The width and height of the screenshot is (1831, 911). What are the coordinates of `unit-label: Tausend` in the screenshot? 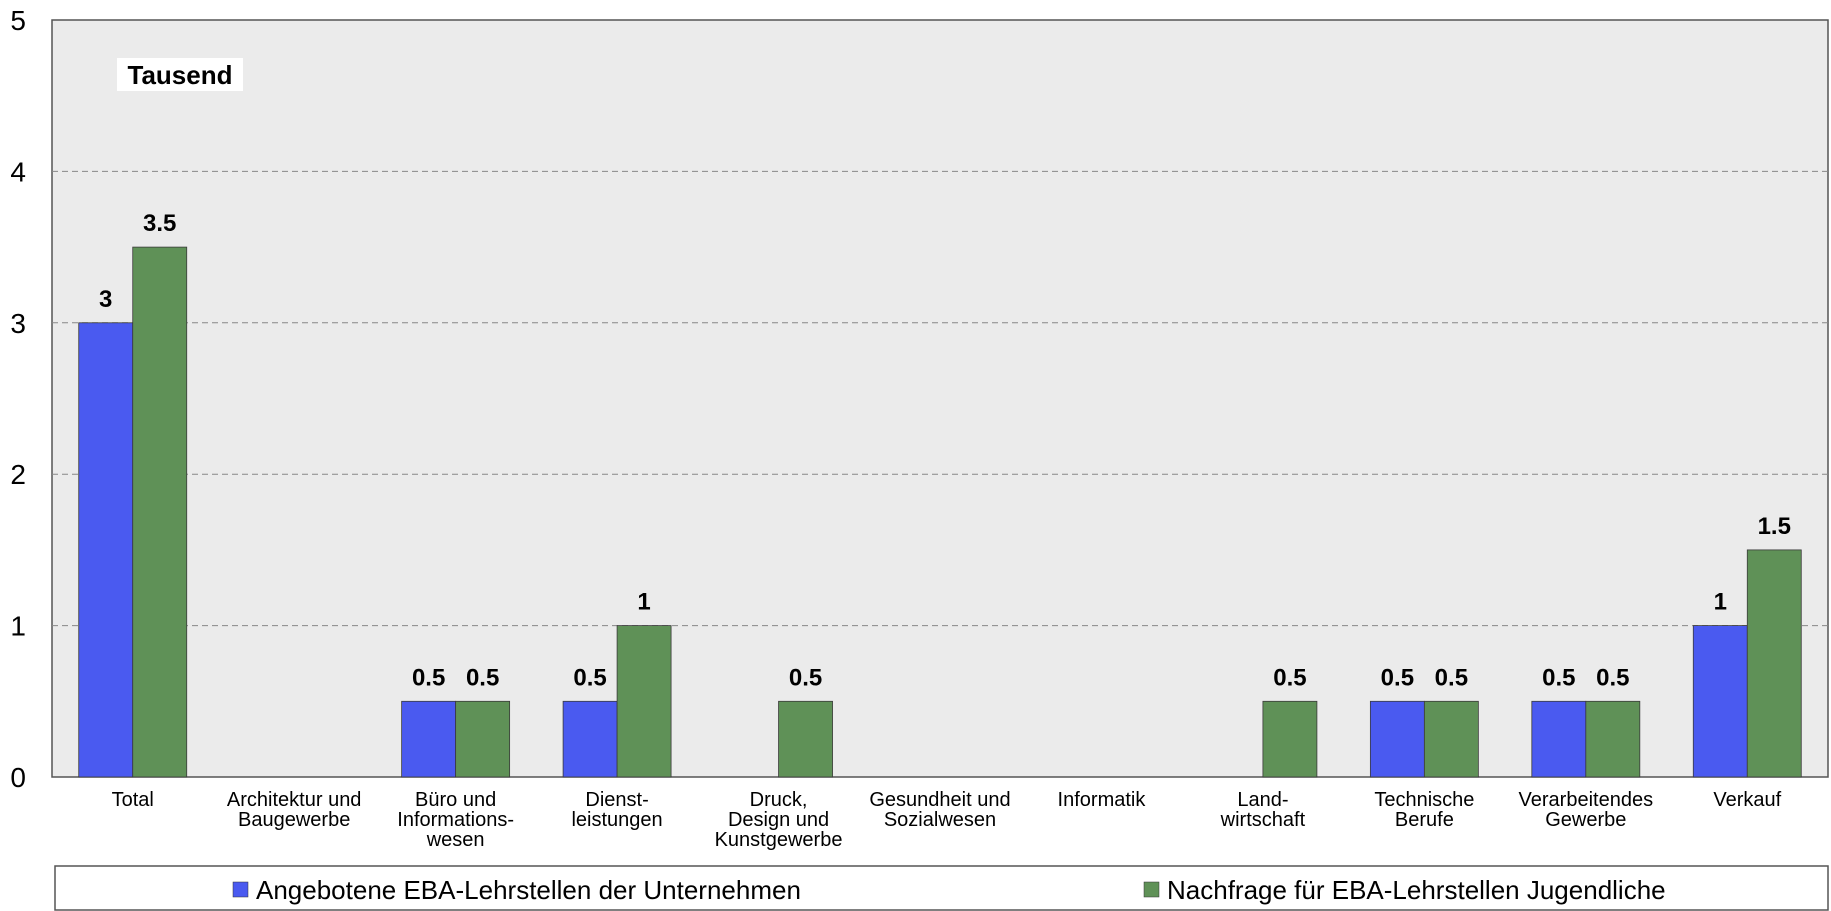 It's located at (180, 75).